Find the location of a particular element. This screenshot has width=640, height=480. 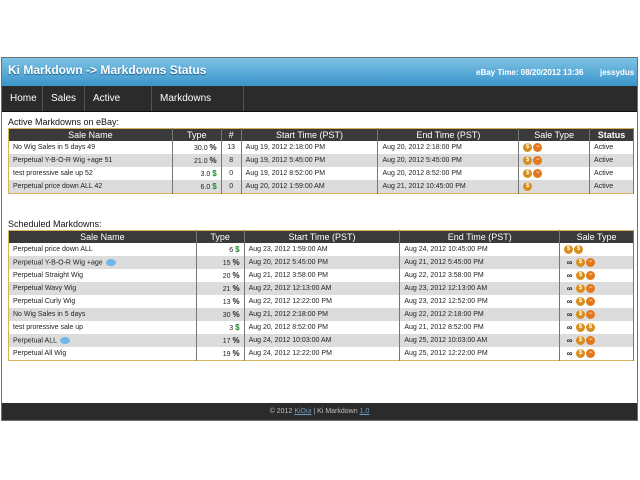

nav-markdowns-status: Markdowns Status is located at coordinates (198, 107).